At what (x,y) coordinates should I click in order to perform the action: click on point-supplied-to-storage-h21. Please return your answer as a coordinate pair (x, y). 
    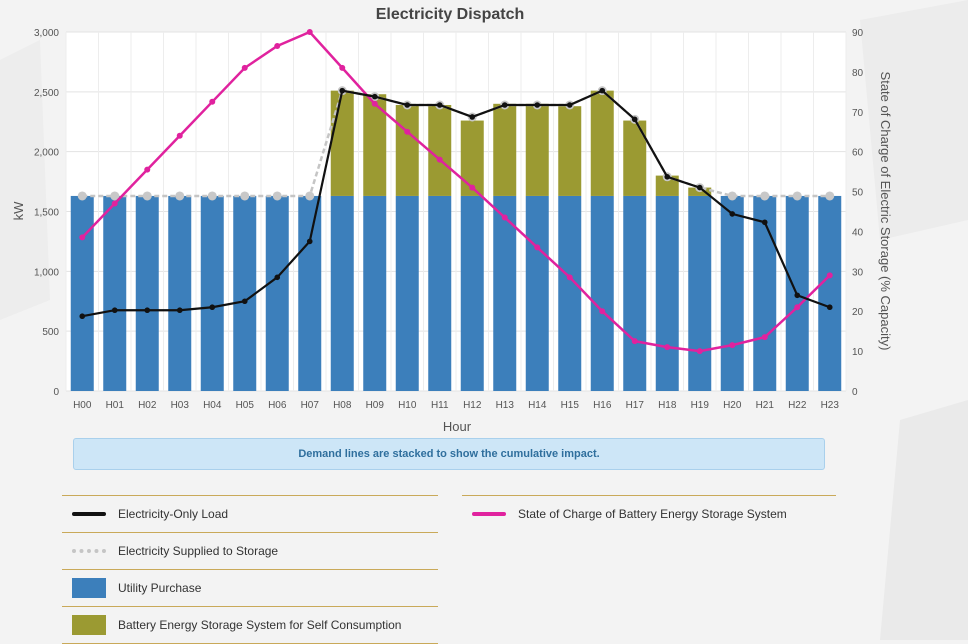
    Looking at the image, I should click on (765, 196).